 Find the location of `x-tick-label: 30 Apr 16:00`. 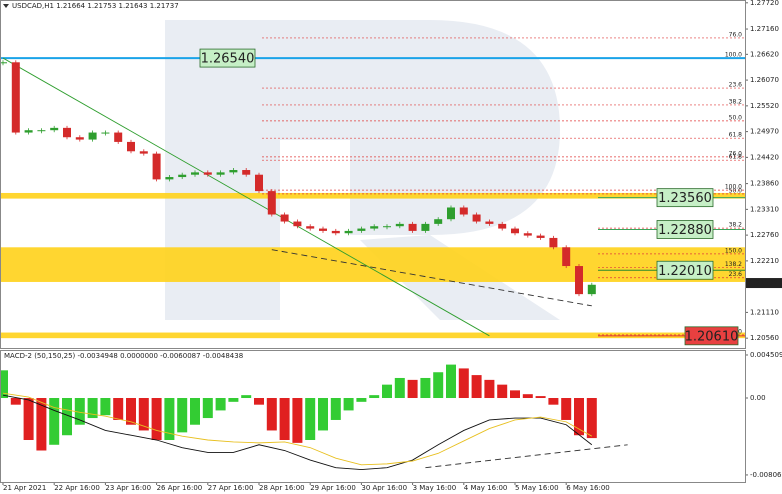

x-tick-label: 30 Apr 16:00 is located at coordinates (384, 488).